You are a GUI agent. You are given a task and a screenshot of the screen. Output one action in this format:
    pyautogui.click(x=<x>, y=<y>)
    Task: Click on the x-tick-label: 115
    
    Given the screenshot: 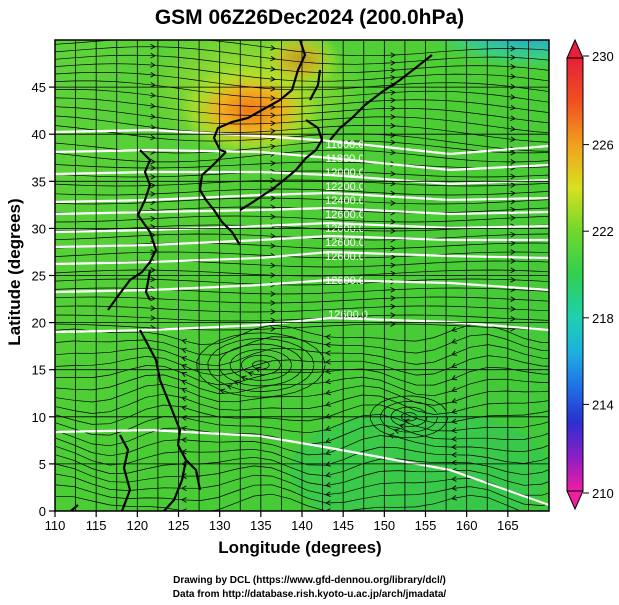 What is the action you would take?
    pyautogui.click(x=96, y=525)
    